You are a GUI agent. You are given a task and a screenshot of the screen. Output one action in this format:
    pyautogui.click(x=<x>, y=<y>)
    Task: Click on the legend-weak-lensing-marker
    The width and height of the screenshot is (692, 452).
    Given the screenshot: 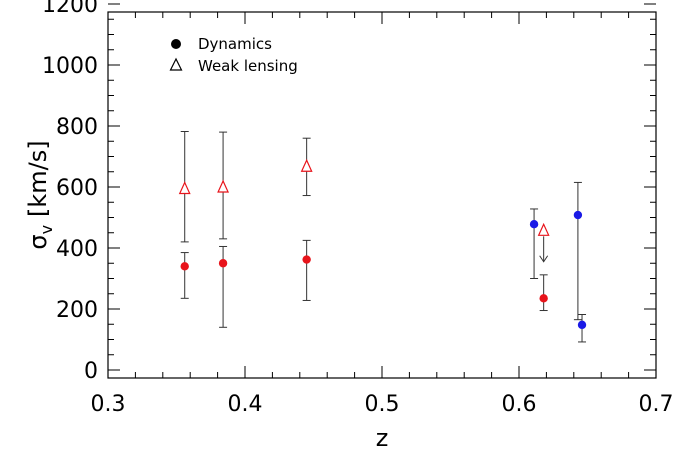 What is the action you would take?
    pyautogui.click(x=176, y=64)
    